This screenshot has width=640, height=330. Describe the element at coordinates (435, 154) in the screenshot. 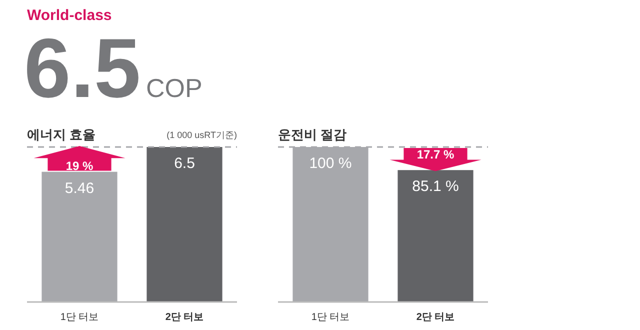

I see `annotation: 17.7 %` at that location.